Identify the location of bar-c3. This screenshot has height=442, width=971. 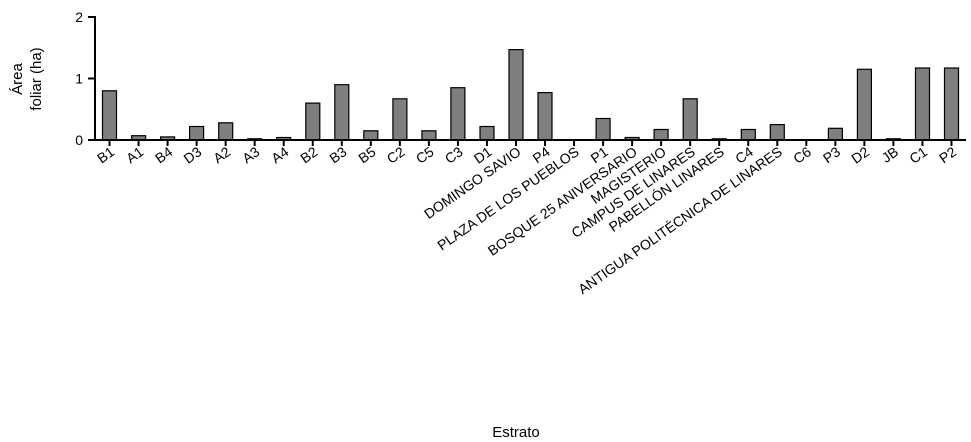
(458, 114).